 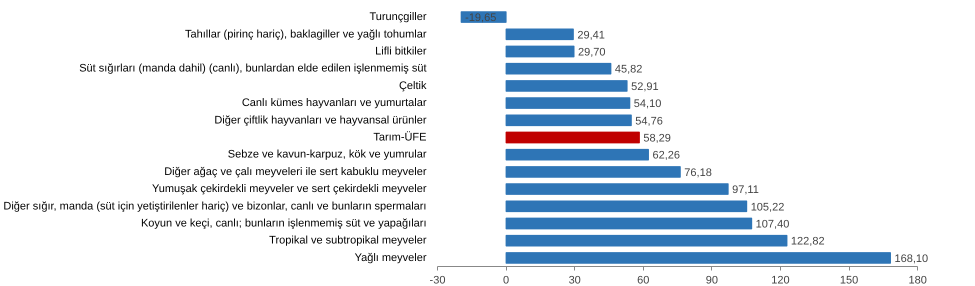 I want to click on y-tick-label: Canlı kümes hayvanları ve yumurtalar, so click(x=334, y=103).